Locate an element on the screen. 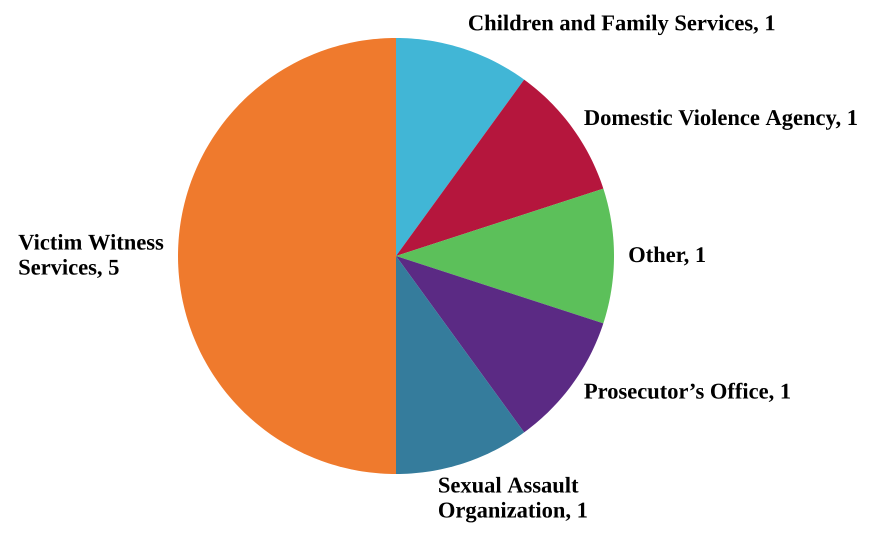  slice-label: Children and Family Services, 1 is located at coordinates (621, 25).